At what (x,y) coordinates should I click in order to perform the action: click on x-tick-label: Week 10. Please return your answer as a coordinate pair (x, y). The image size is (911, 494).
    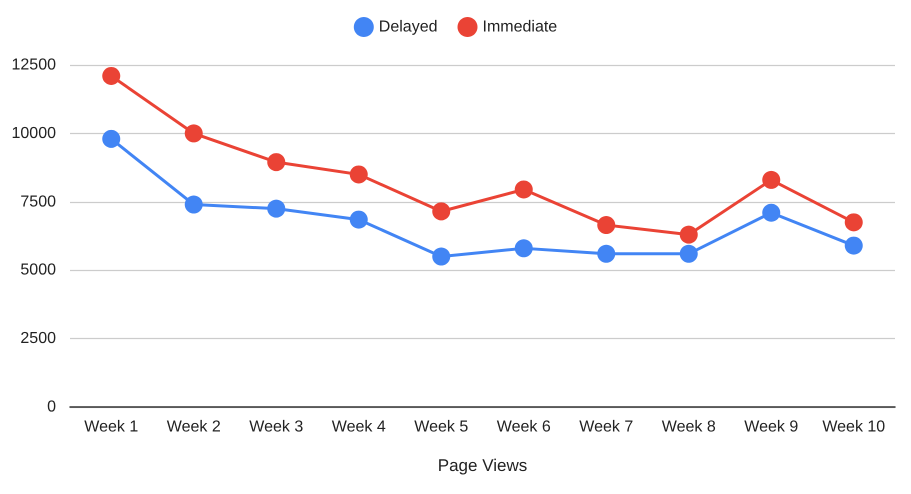
    Looking at the image, I should click on (854, 427).